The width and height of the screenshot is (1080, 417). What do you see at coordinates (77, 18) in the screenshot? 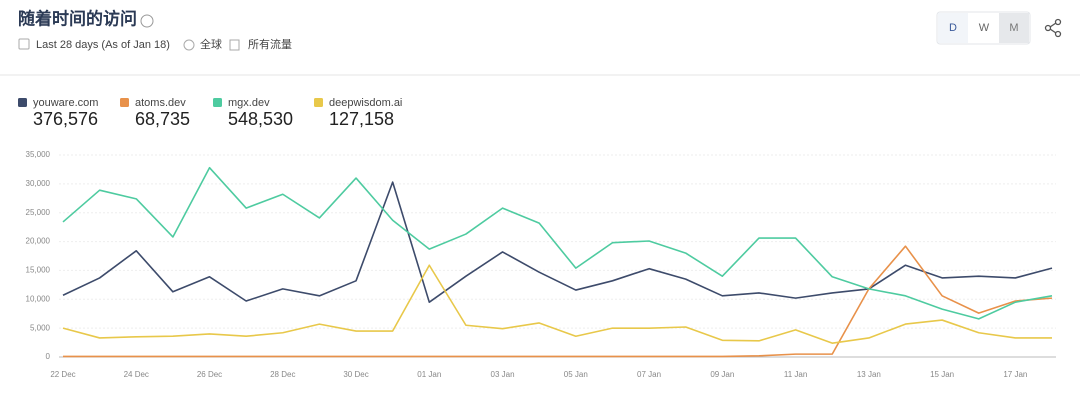
I see `title: 随着时间的访问` at bounding box center [77, 18].